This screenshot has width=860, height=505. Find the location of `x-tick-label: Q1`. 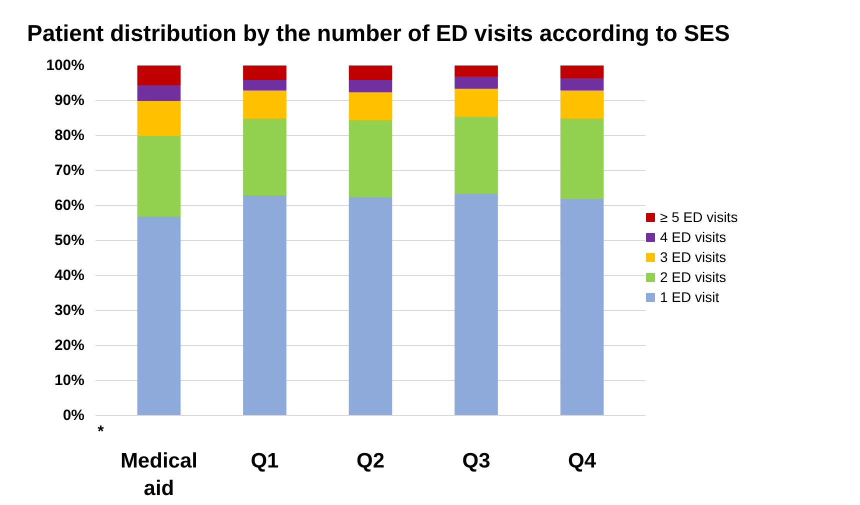

x-tick-label: Q1 is located at coordinates (265, 461).